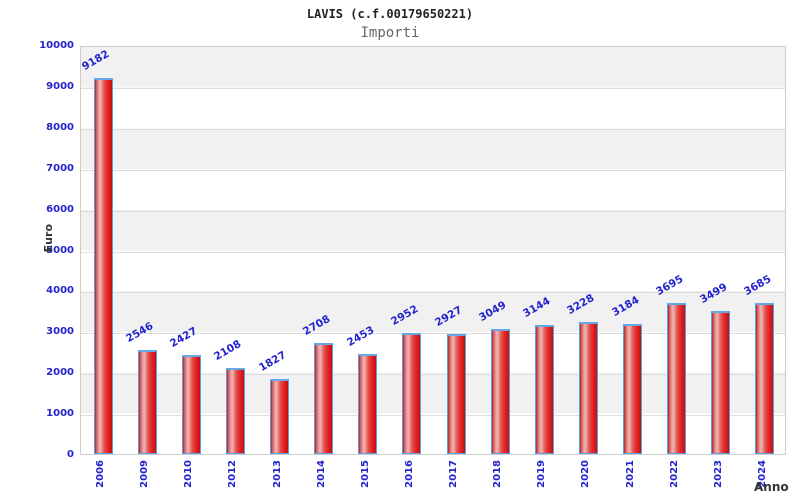 The height and width of the screenshot is (500, 800). Describe the element at coordinates (456, 394) in the screenshot. I see `bar-2017` at that location.